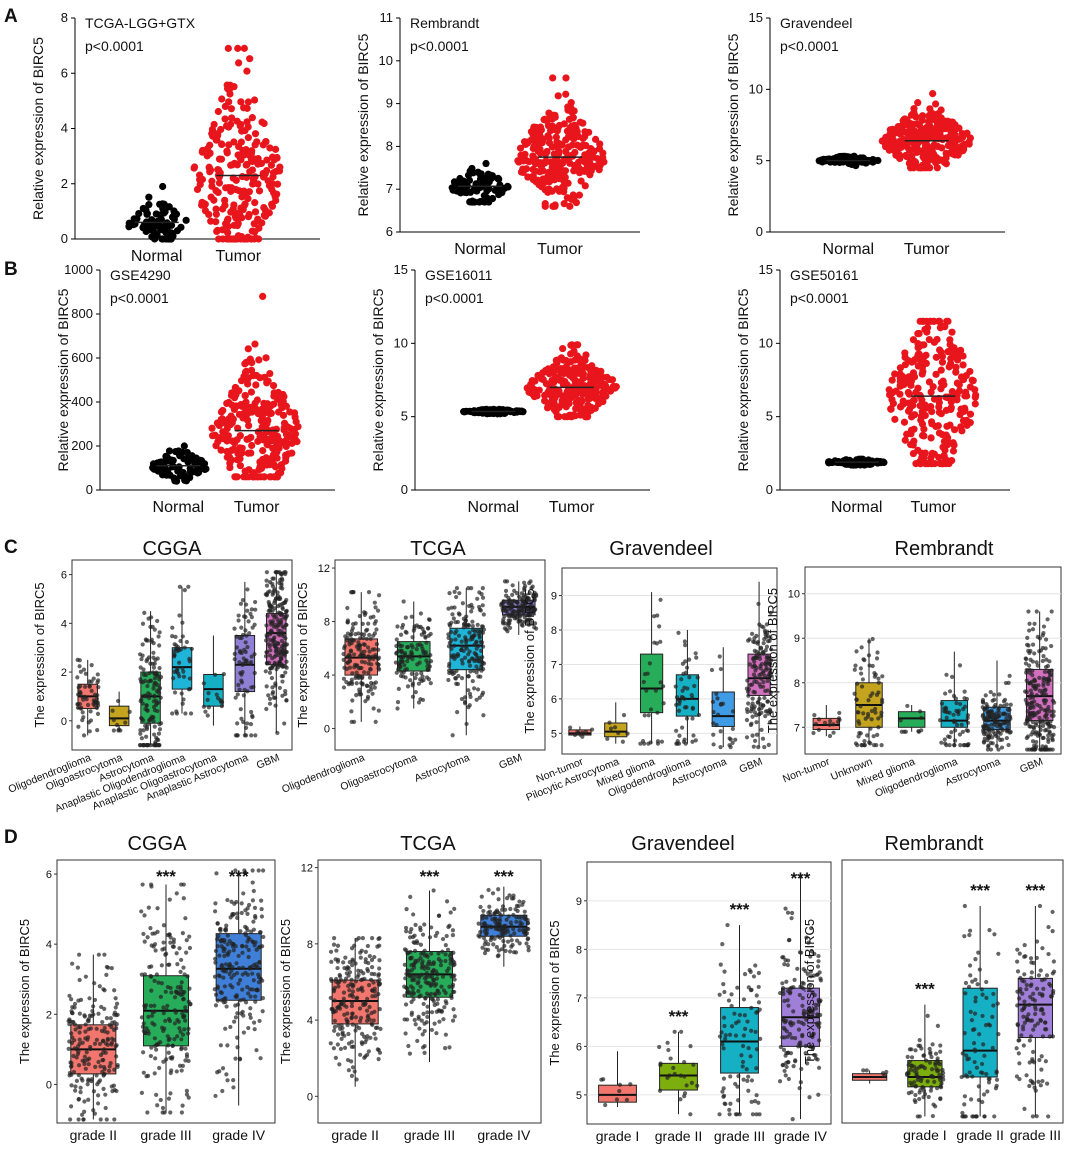  What do you see at coordinates (934, 507) in the screenshot?
I see `x-tick-label: Tumor` at bounding box center [934, 507].